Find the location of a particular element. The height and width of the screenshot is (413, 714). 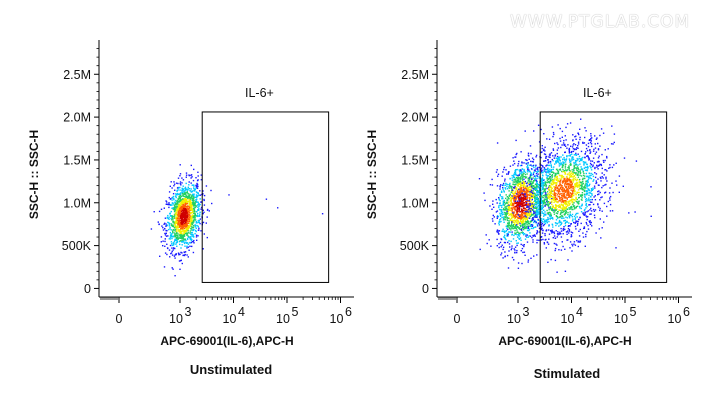

events-layer is located at coordinates (237, 220).